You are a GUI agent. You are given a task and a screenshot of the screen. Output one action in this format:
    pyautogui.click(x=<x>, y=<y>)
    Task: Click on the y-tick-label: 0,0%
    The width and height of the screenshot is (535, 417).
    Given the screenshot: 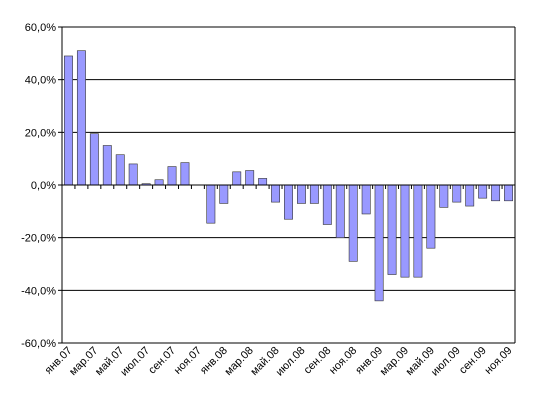 What is the action you would take?
    pyautogui.click(x=43, y=186)
    